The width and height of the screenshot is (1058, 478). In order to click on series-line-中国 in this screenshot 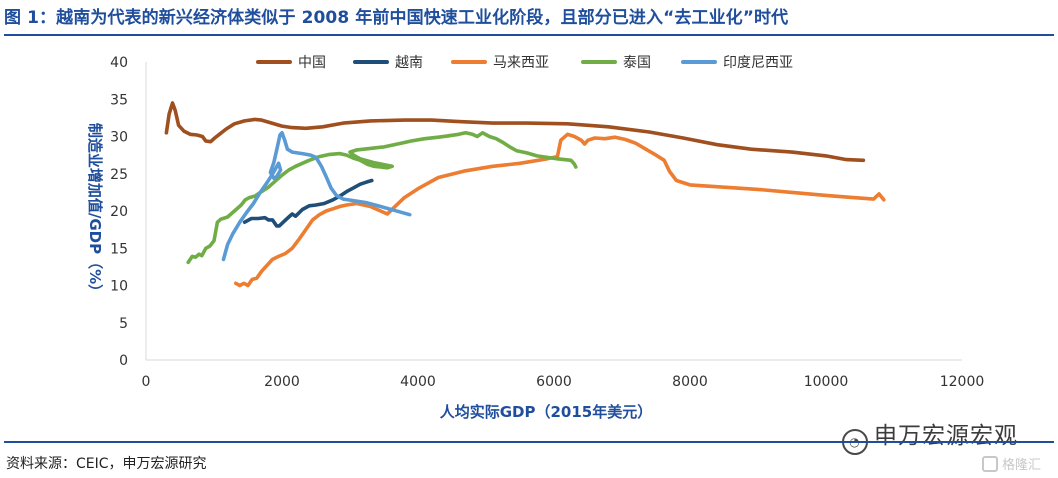, I will do `click(515, 132)`.